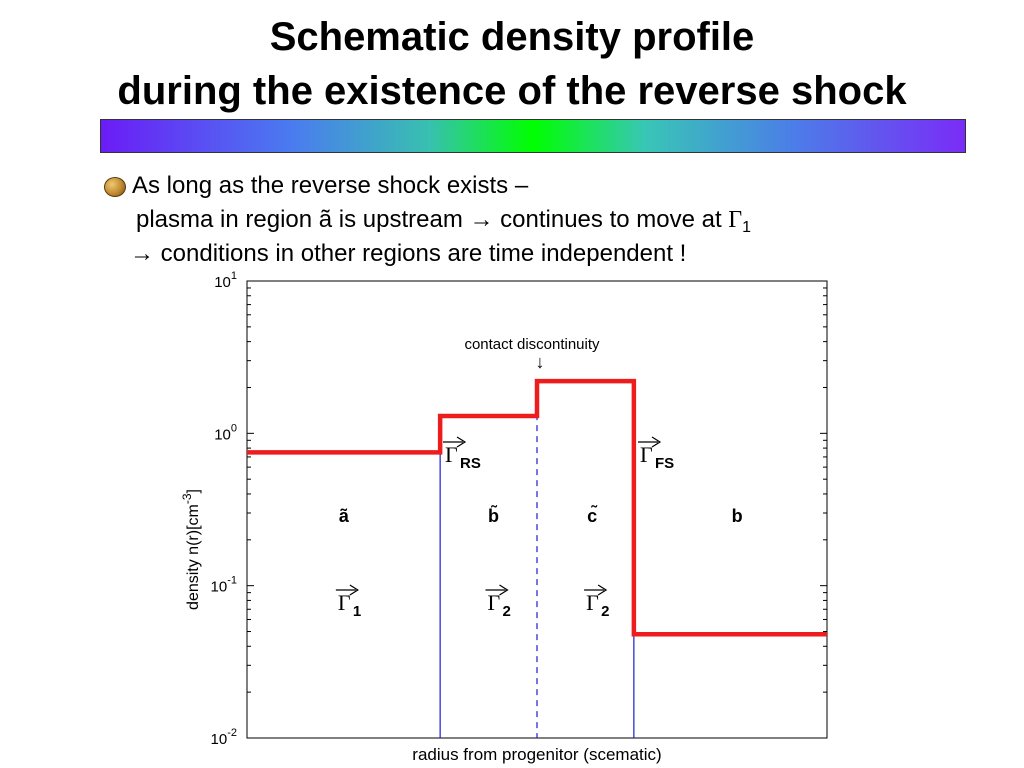 The height and width of the screenshot is (768, 1024). I want to click on region-label: c̃, so click(592, 515).